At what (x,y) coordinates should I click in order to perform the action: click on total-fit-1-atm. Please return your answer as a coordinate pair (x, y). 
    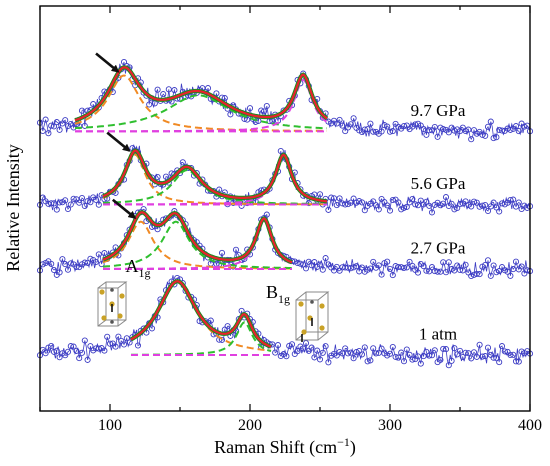
    Looking at the image, I should click on (201, 314).